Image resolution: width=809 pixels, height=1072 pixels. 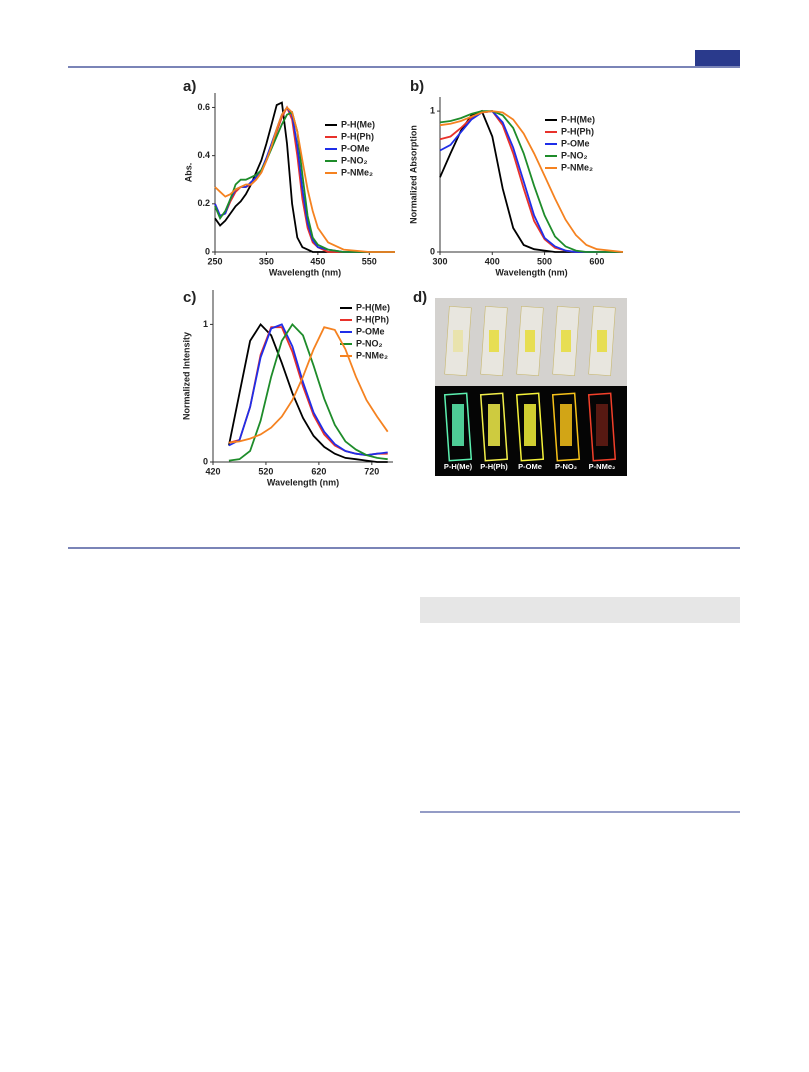 I want to click on y-tick-label: 0.6, so click(x=203, y=107).